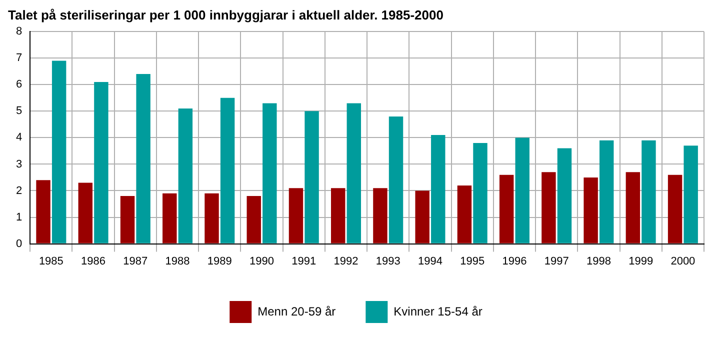  What do you see at coordinates (641, 261) in the screenshot?
I see `x-tick-label: 1999` at bounding box center [641, 261].